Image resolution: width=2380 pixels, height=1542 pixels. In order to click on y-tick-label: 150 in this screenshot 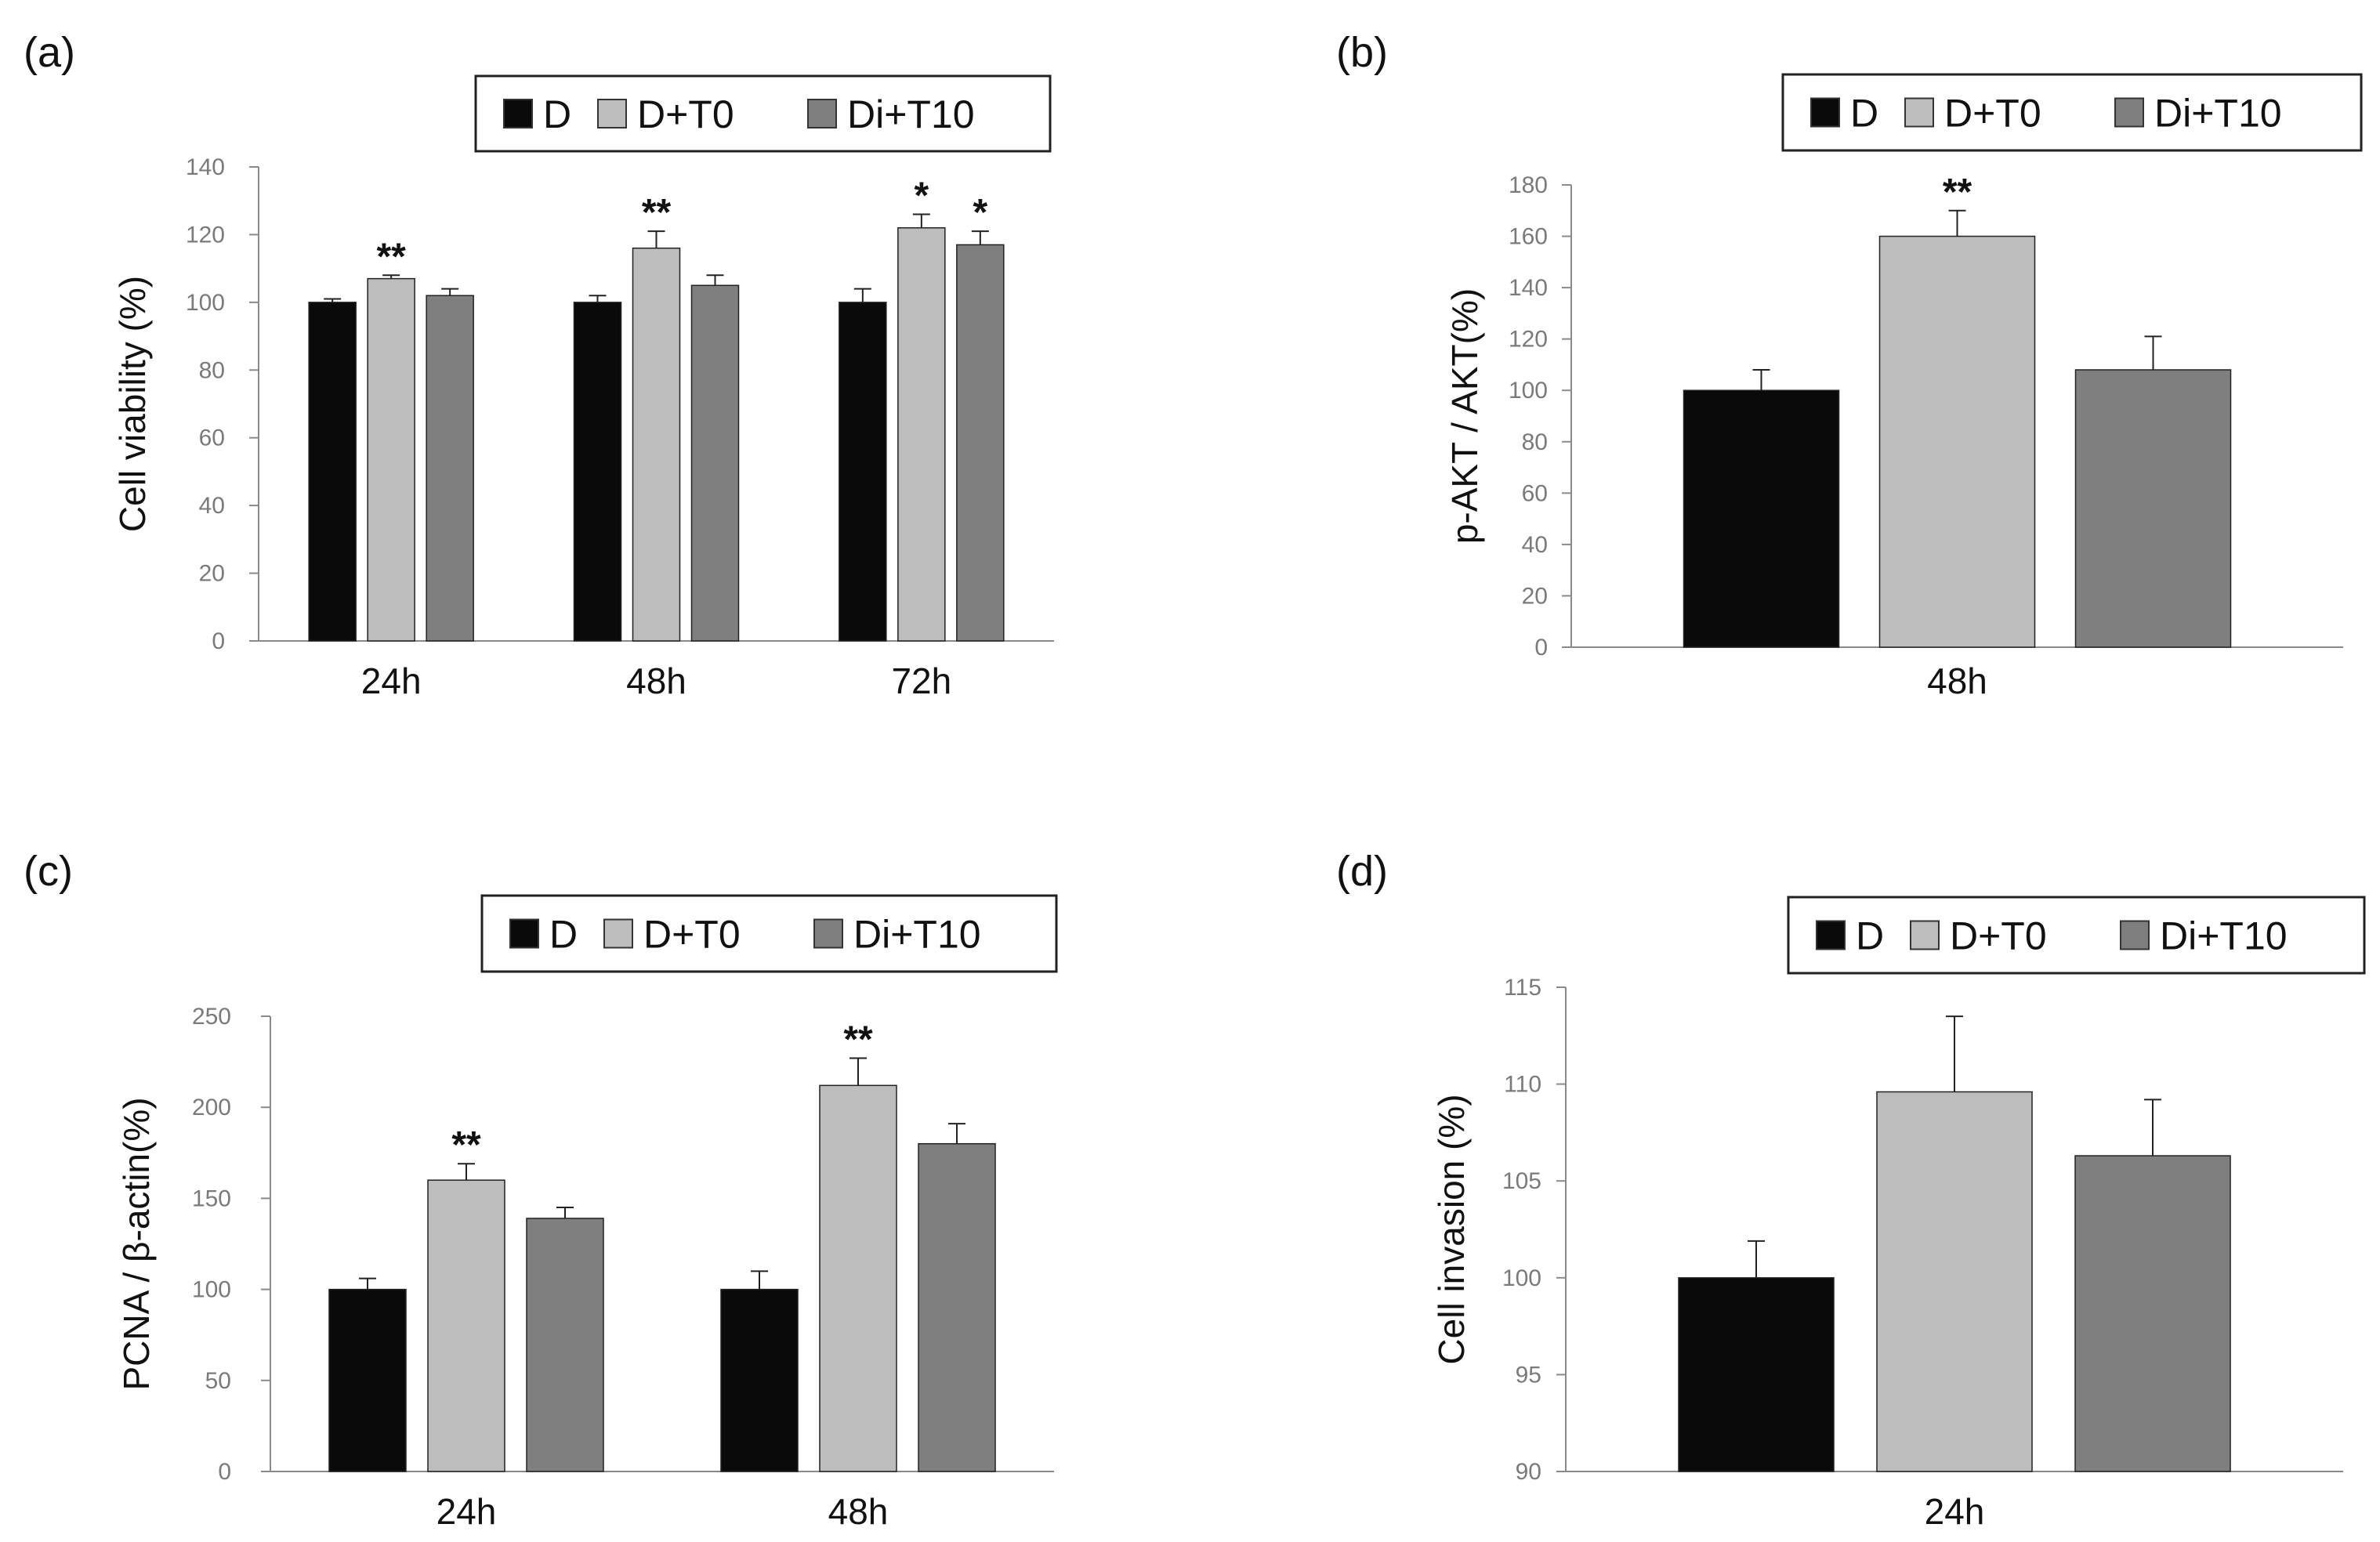, I will do `click(211, 1198)`.